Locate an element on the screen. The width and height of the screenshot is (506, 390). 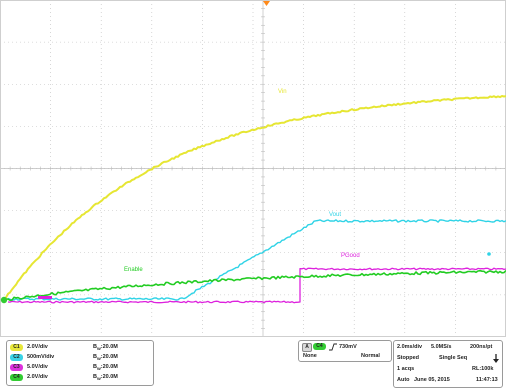
channel-bandwidth-2: BW:20.0M is located at coordinates (105, 358).